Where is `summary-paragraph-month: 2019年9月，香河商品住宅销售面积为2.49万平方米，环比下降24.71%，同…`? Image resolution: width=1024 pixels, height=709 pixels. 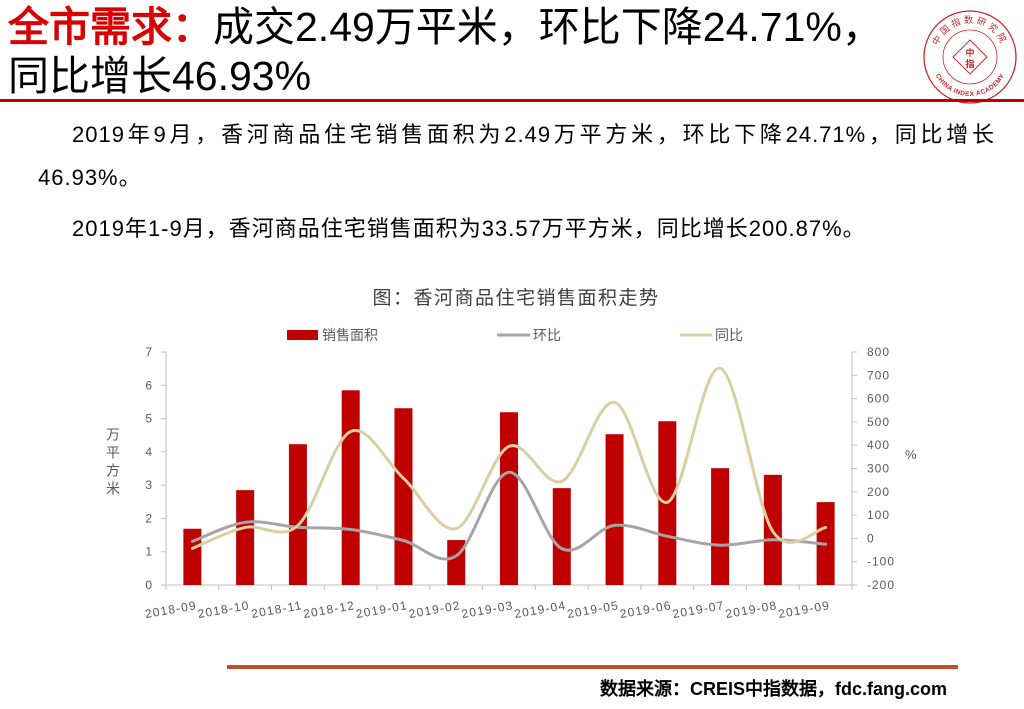 summary-paragraph-month: 2019年9月，香河商品住宅销售面积为2.49万平方米，环比下降24.71%，同… is located at coordinates (516, 156).